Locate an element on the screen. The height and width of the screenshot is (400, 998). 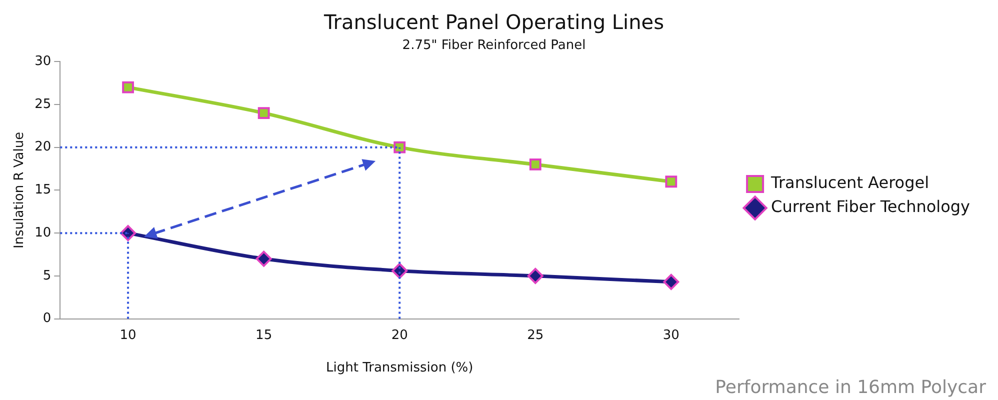
y-tick-label: 20 is located at coordinates (43, 147).